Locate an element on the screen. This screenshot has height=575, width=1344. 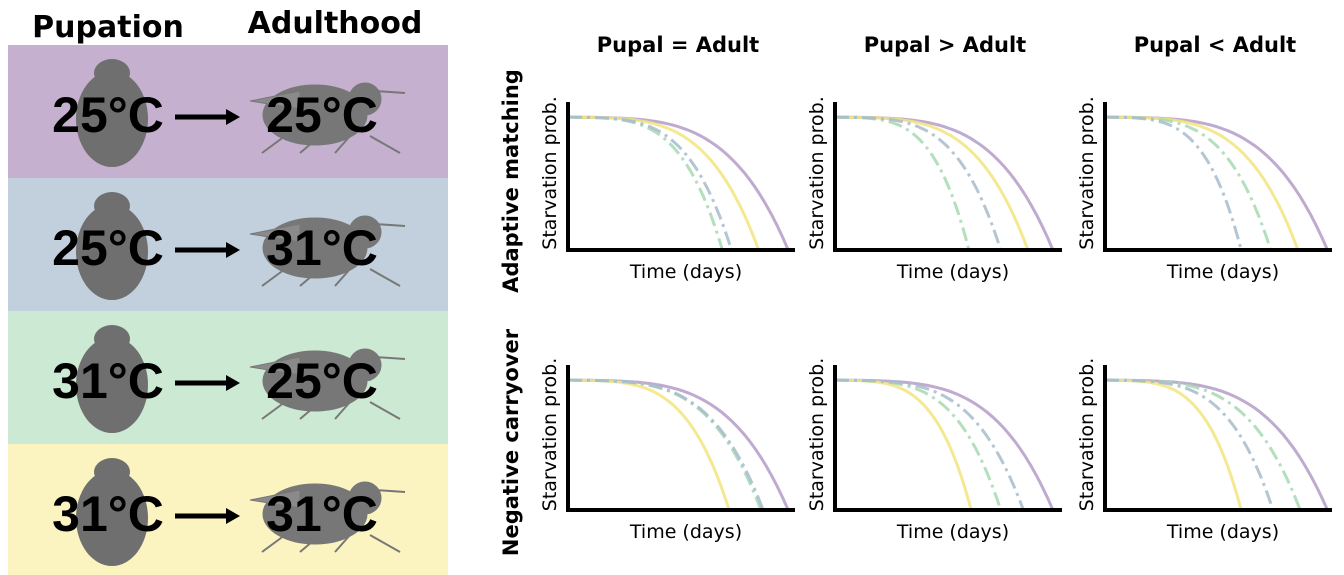
treatment-row: 31°C 25°C is located at coordinates (229, 379).